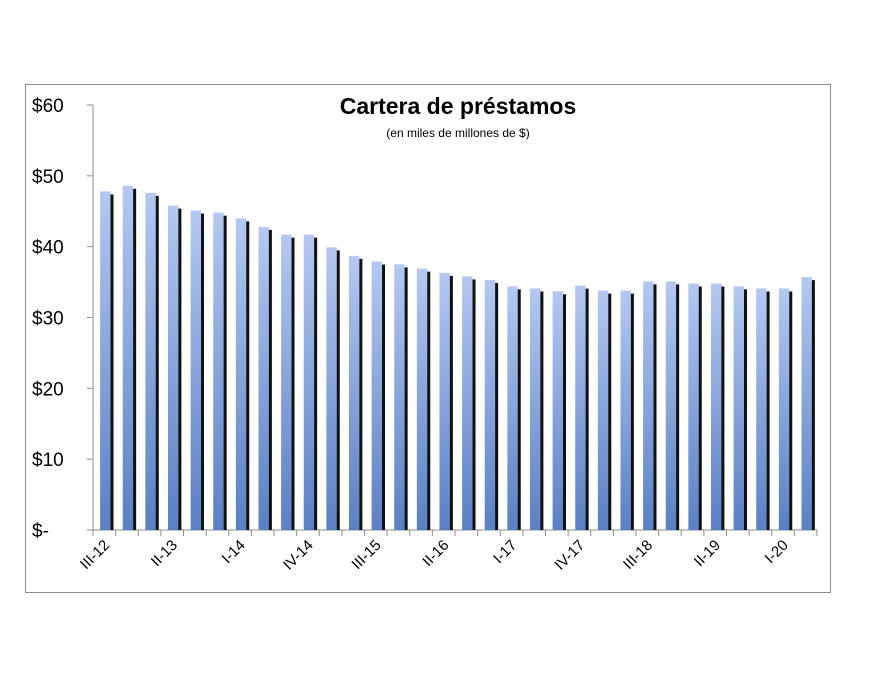 This screenshot has width=880, height=680. Describe the element at coordinates (95, 555) in the screenshot. I see `x-tick-label: III-12` at that location.